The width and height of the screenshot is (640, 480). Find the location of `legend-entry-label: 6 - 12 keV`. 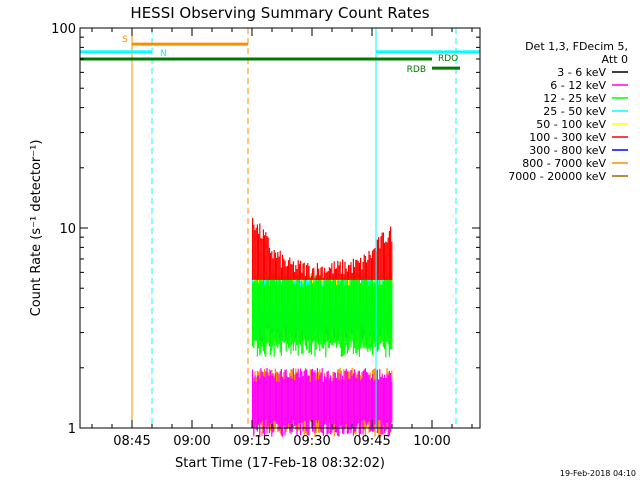

legend-entry-label: 6 - 12 keV is located at coordinates (578, 85).